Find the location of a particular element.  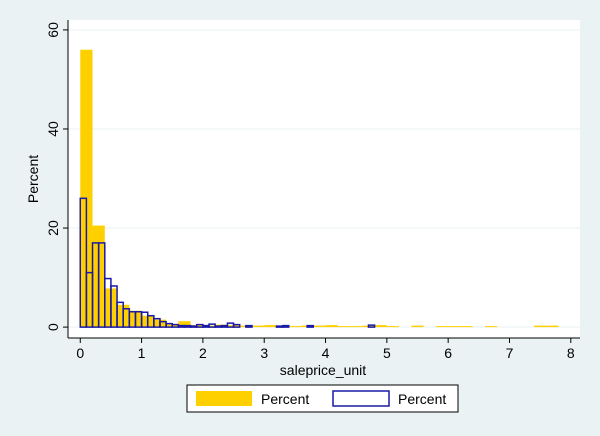

legend-swatch-navy is located at coordinates (361, 398).